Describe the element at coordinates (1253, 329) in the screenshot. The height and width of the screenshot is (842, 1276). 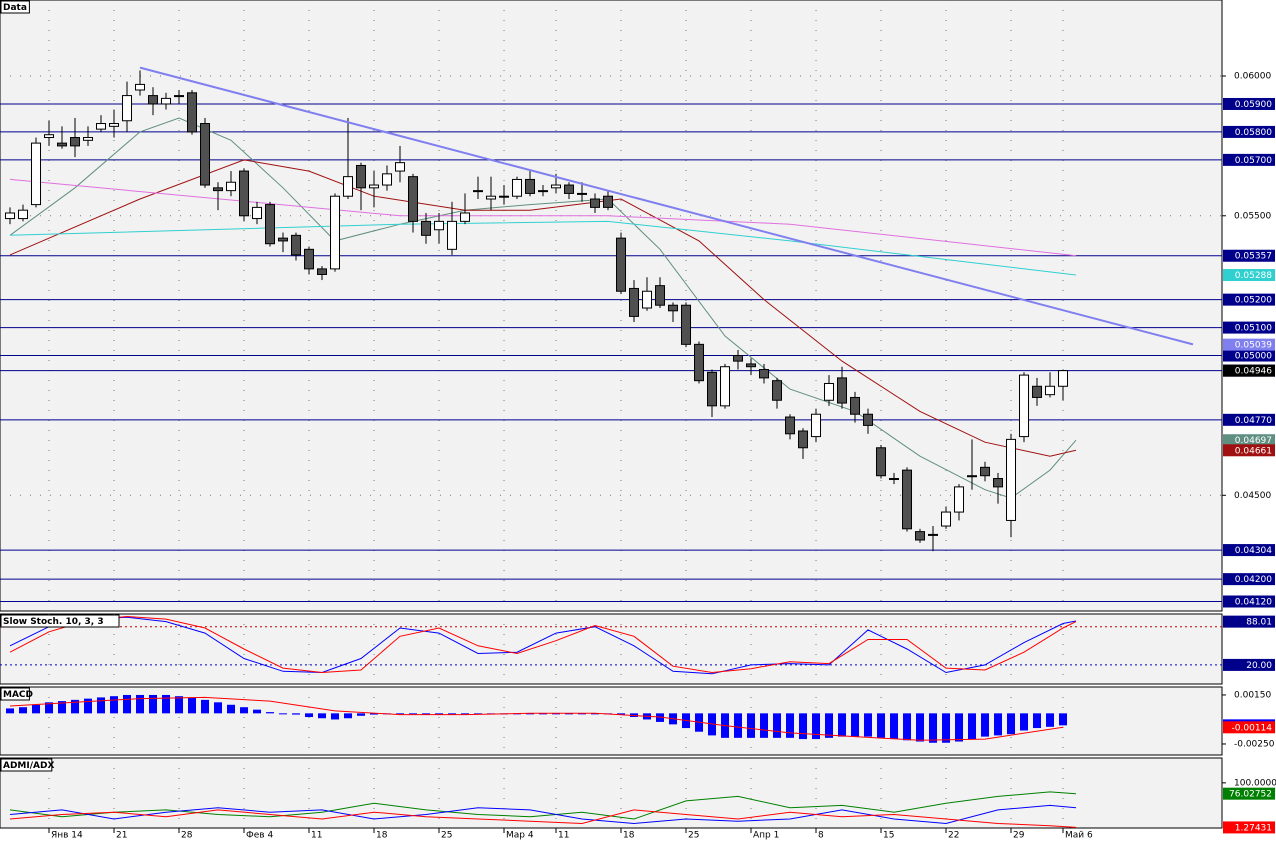
I see `price-label: 0.05100` at that location.